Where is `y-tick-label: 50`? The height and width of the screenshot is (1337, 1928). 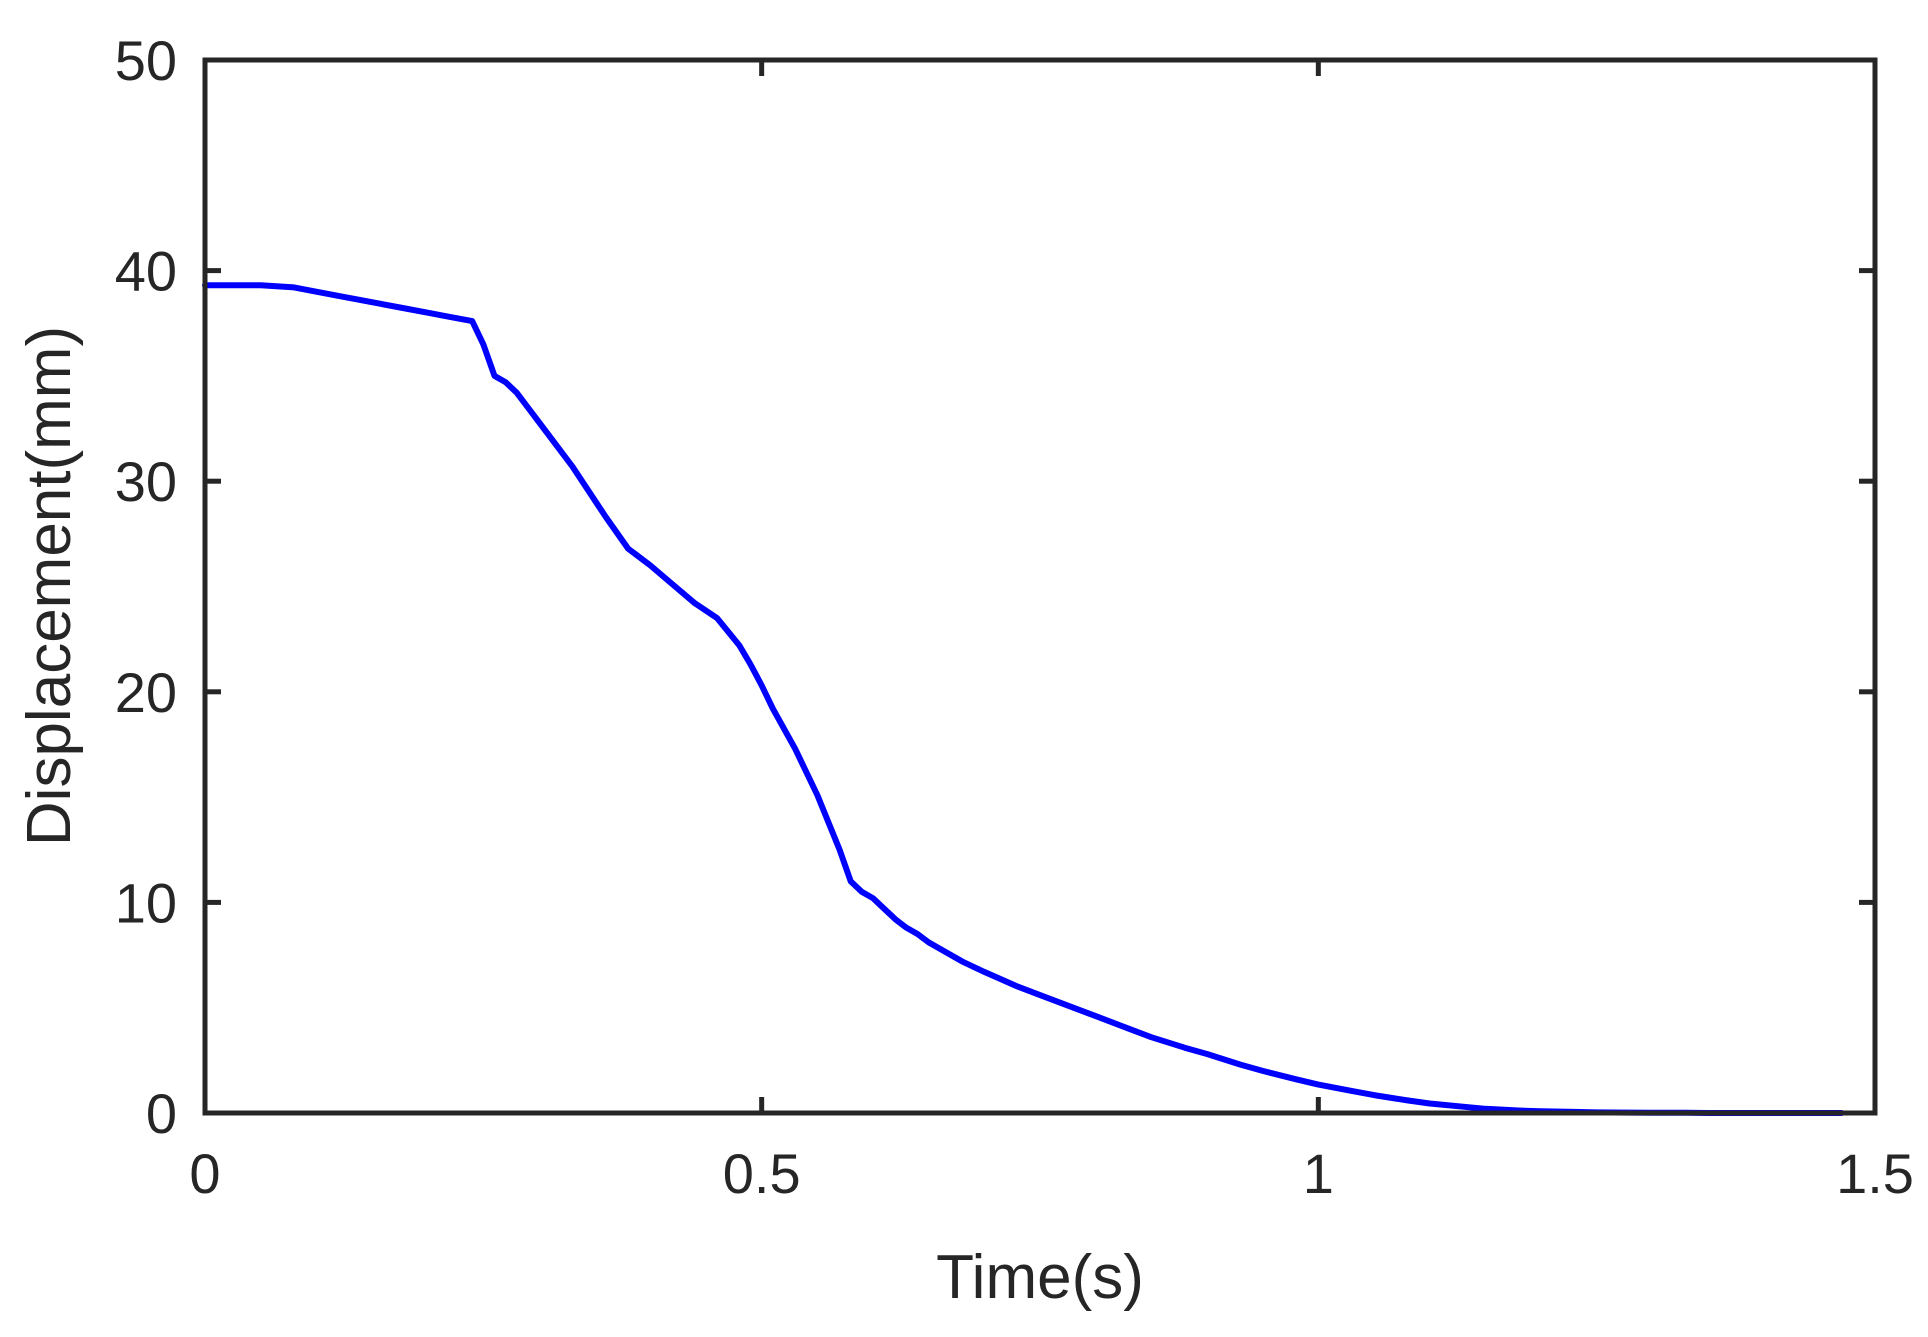 y-tick-label: 50 is located at coordinates (146, 60).